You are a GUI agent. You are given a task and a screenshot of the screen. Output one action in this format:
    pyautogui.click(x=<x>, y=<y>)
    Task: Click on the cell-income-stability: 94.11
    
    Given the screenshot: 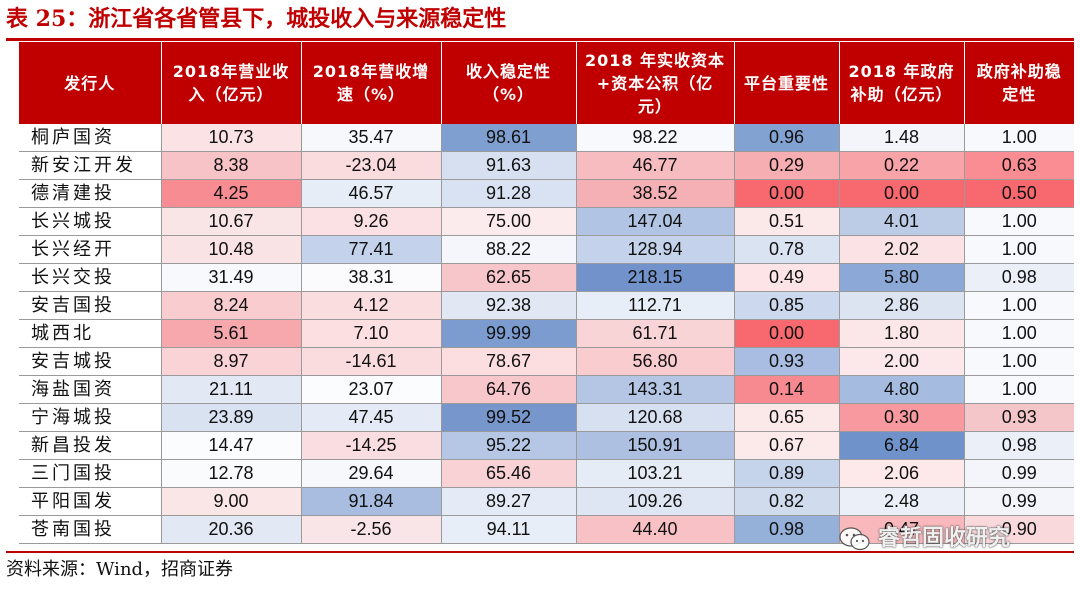 What is the action you would take?
    pyautogui.click(x=509, y=529)
    